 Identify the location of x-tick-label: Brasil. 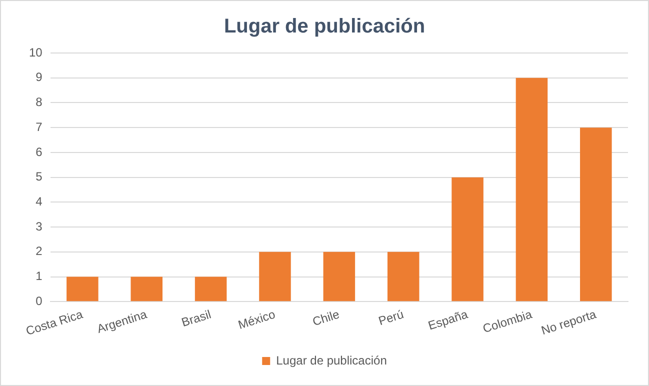
(196, 318).